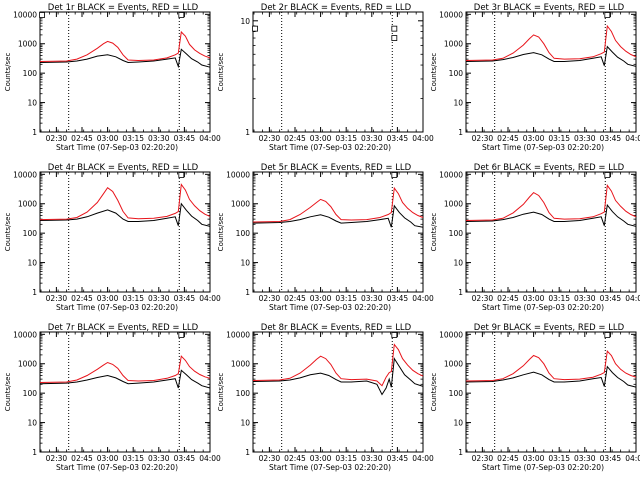  What do you see at coordinates (123, 328) in the screenshot?
I see `panel-title: Det 7r BLACK = Events, RED = LLD` at bounding box center [123, 328].